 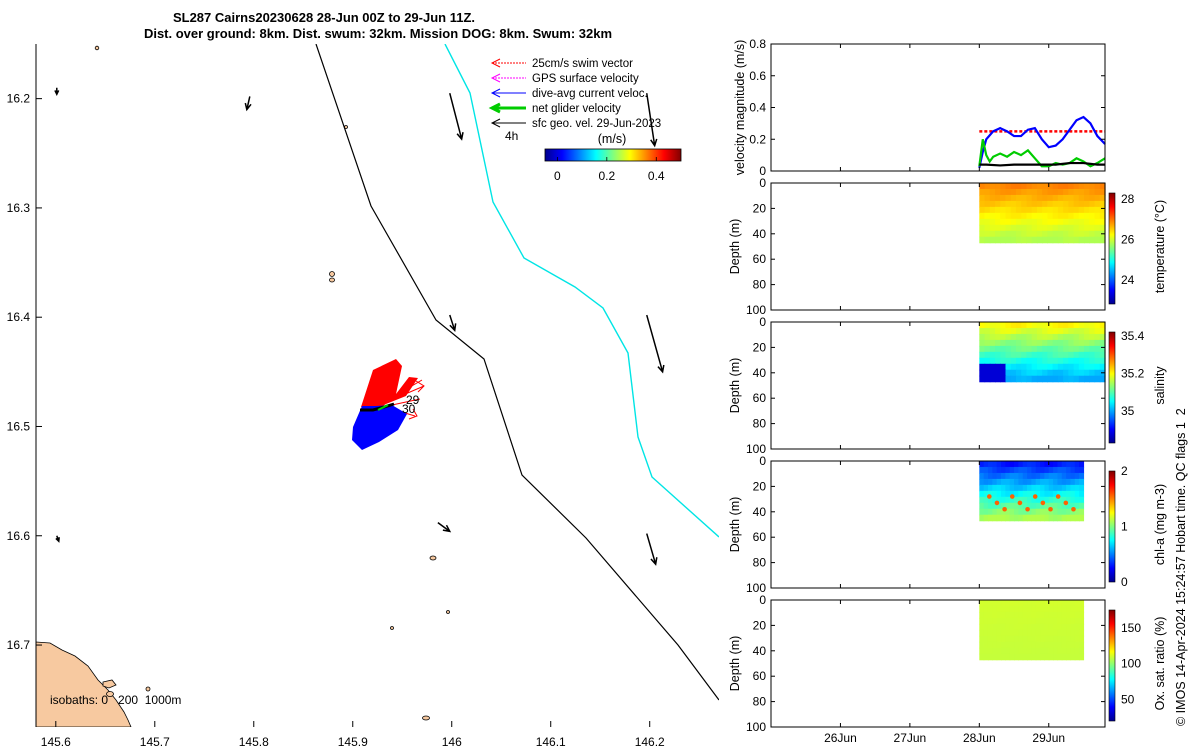 What do you see at coordinates (452, 742) in the screenshot?
I see `map-x-tick-label: 146` at bounding box center [452, 742].